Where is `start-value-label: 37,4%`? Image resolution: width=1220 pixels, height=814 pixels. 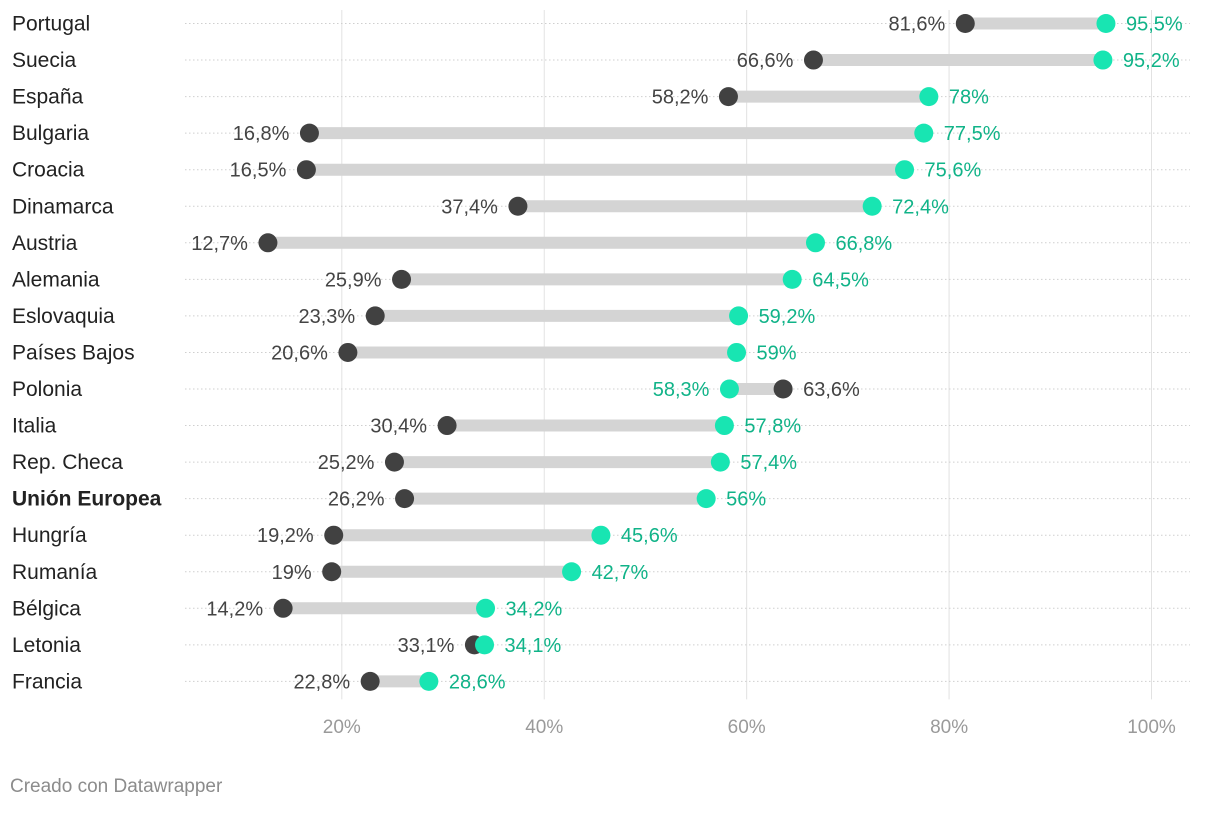
start-value-label: 37,4% is located at coordinates (469, 207).